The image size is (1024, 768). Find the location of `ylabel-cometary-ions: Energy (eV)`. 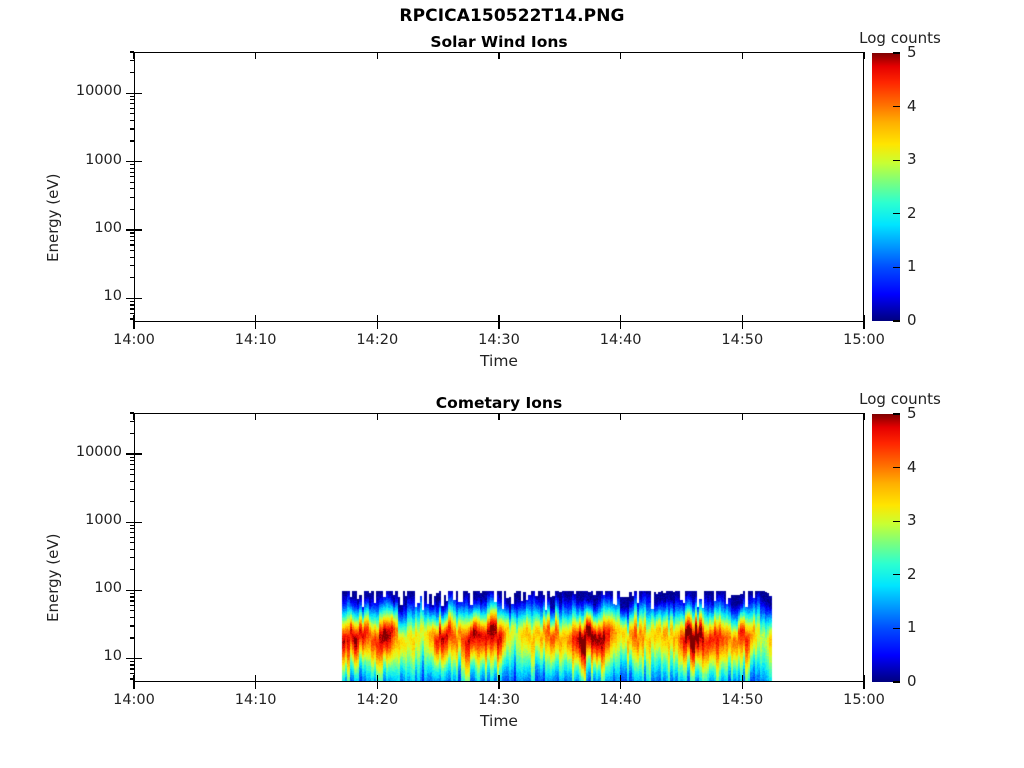

ylabel-cometary-ions: Energy (eV) is located at coordinates (53, 577).